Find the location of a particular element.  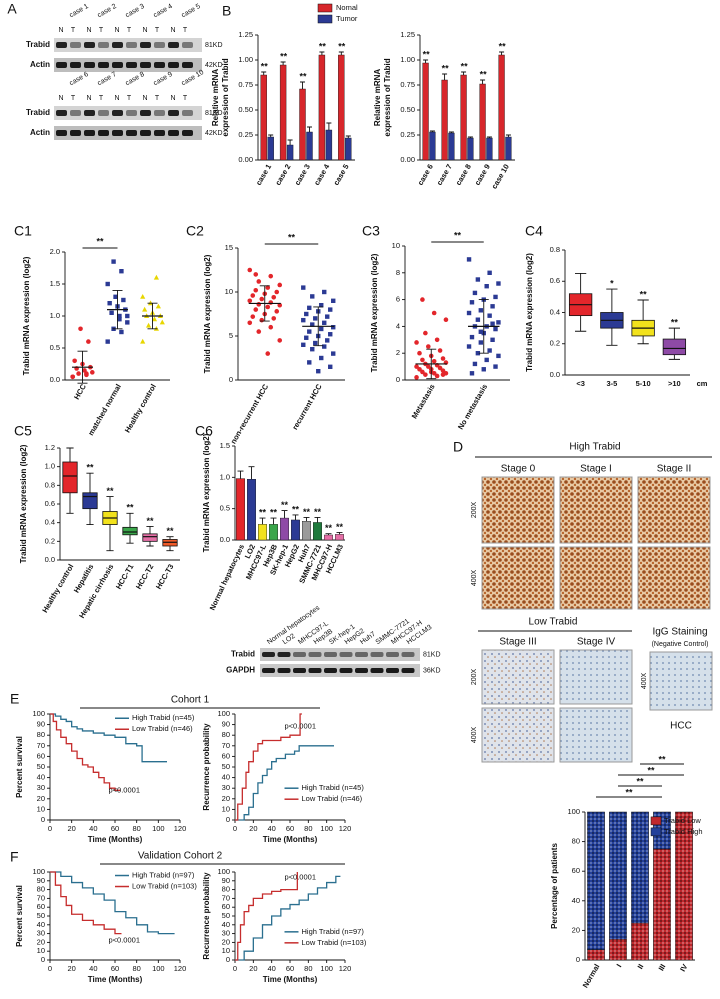

stage-label: Stage II is located at coordinates (674, 469).